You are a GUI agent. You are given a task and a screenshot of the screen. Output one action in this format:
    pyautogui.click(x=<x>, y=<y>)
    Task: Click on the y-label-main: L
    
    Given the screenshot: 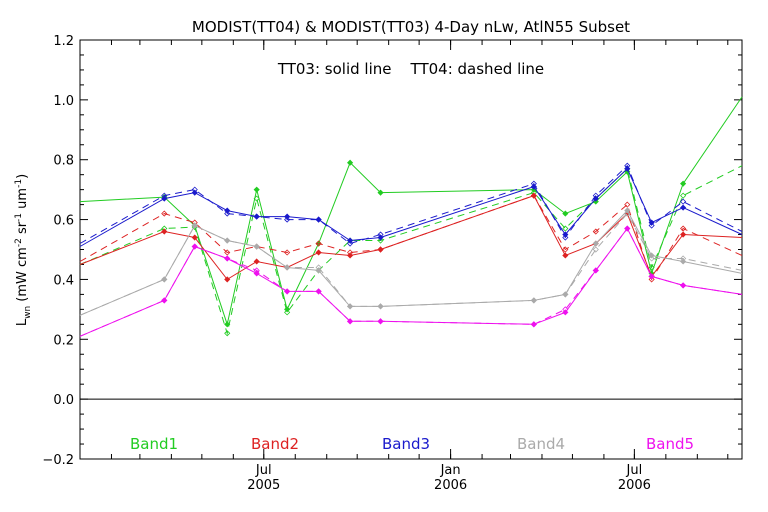 What is the action you would take?
    pyautogui.click(x=22, y=322)
    